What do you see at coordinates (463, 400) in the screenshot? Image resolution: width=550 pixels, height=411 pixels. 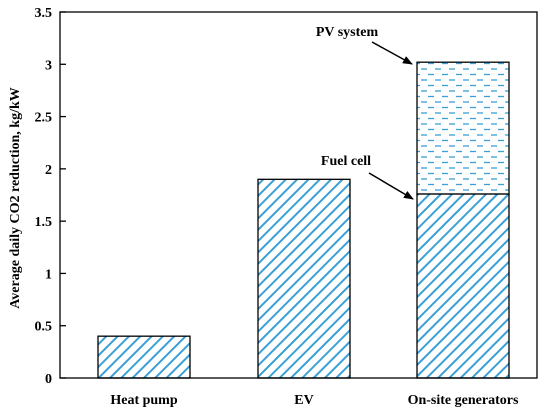 I see `x-category-label-2: On-site generators` at bounding box center [463, 400].